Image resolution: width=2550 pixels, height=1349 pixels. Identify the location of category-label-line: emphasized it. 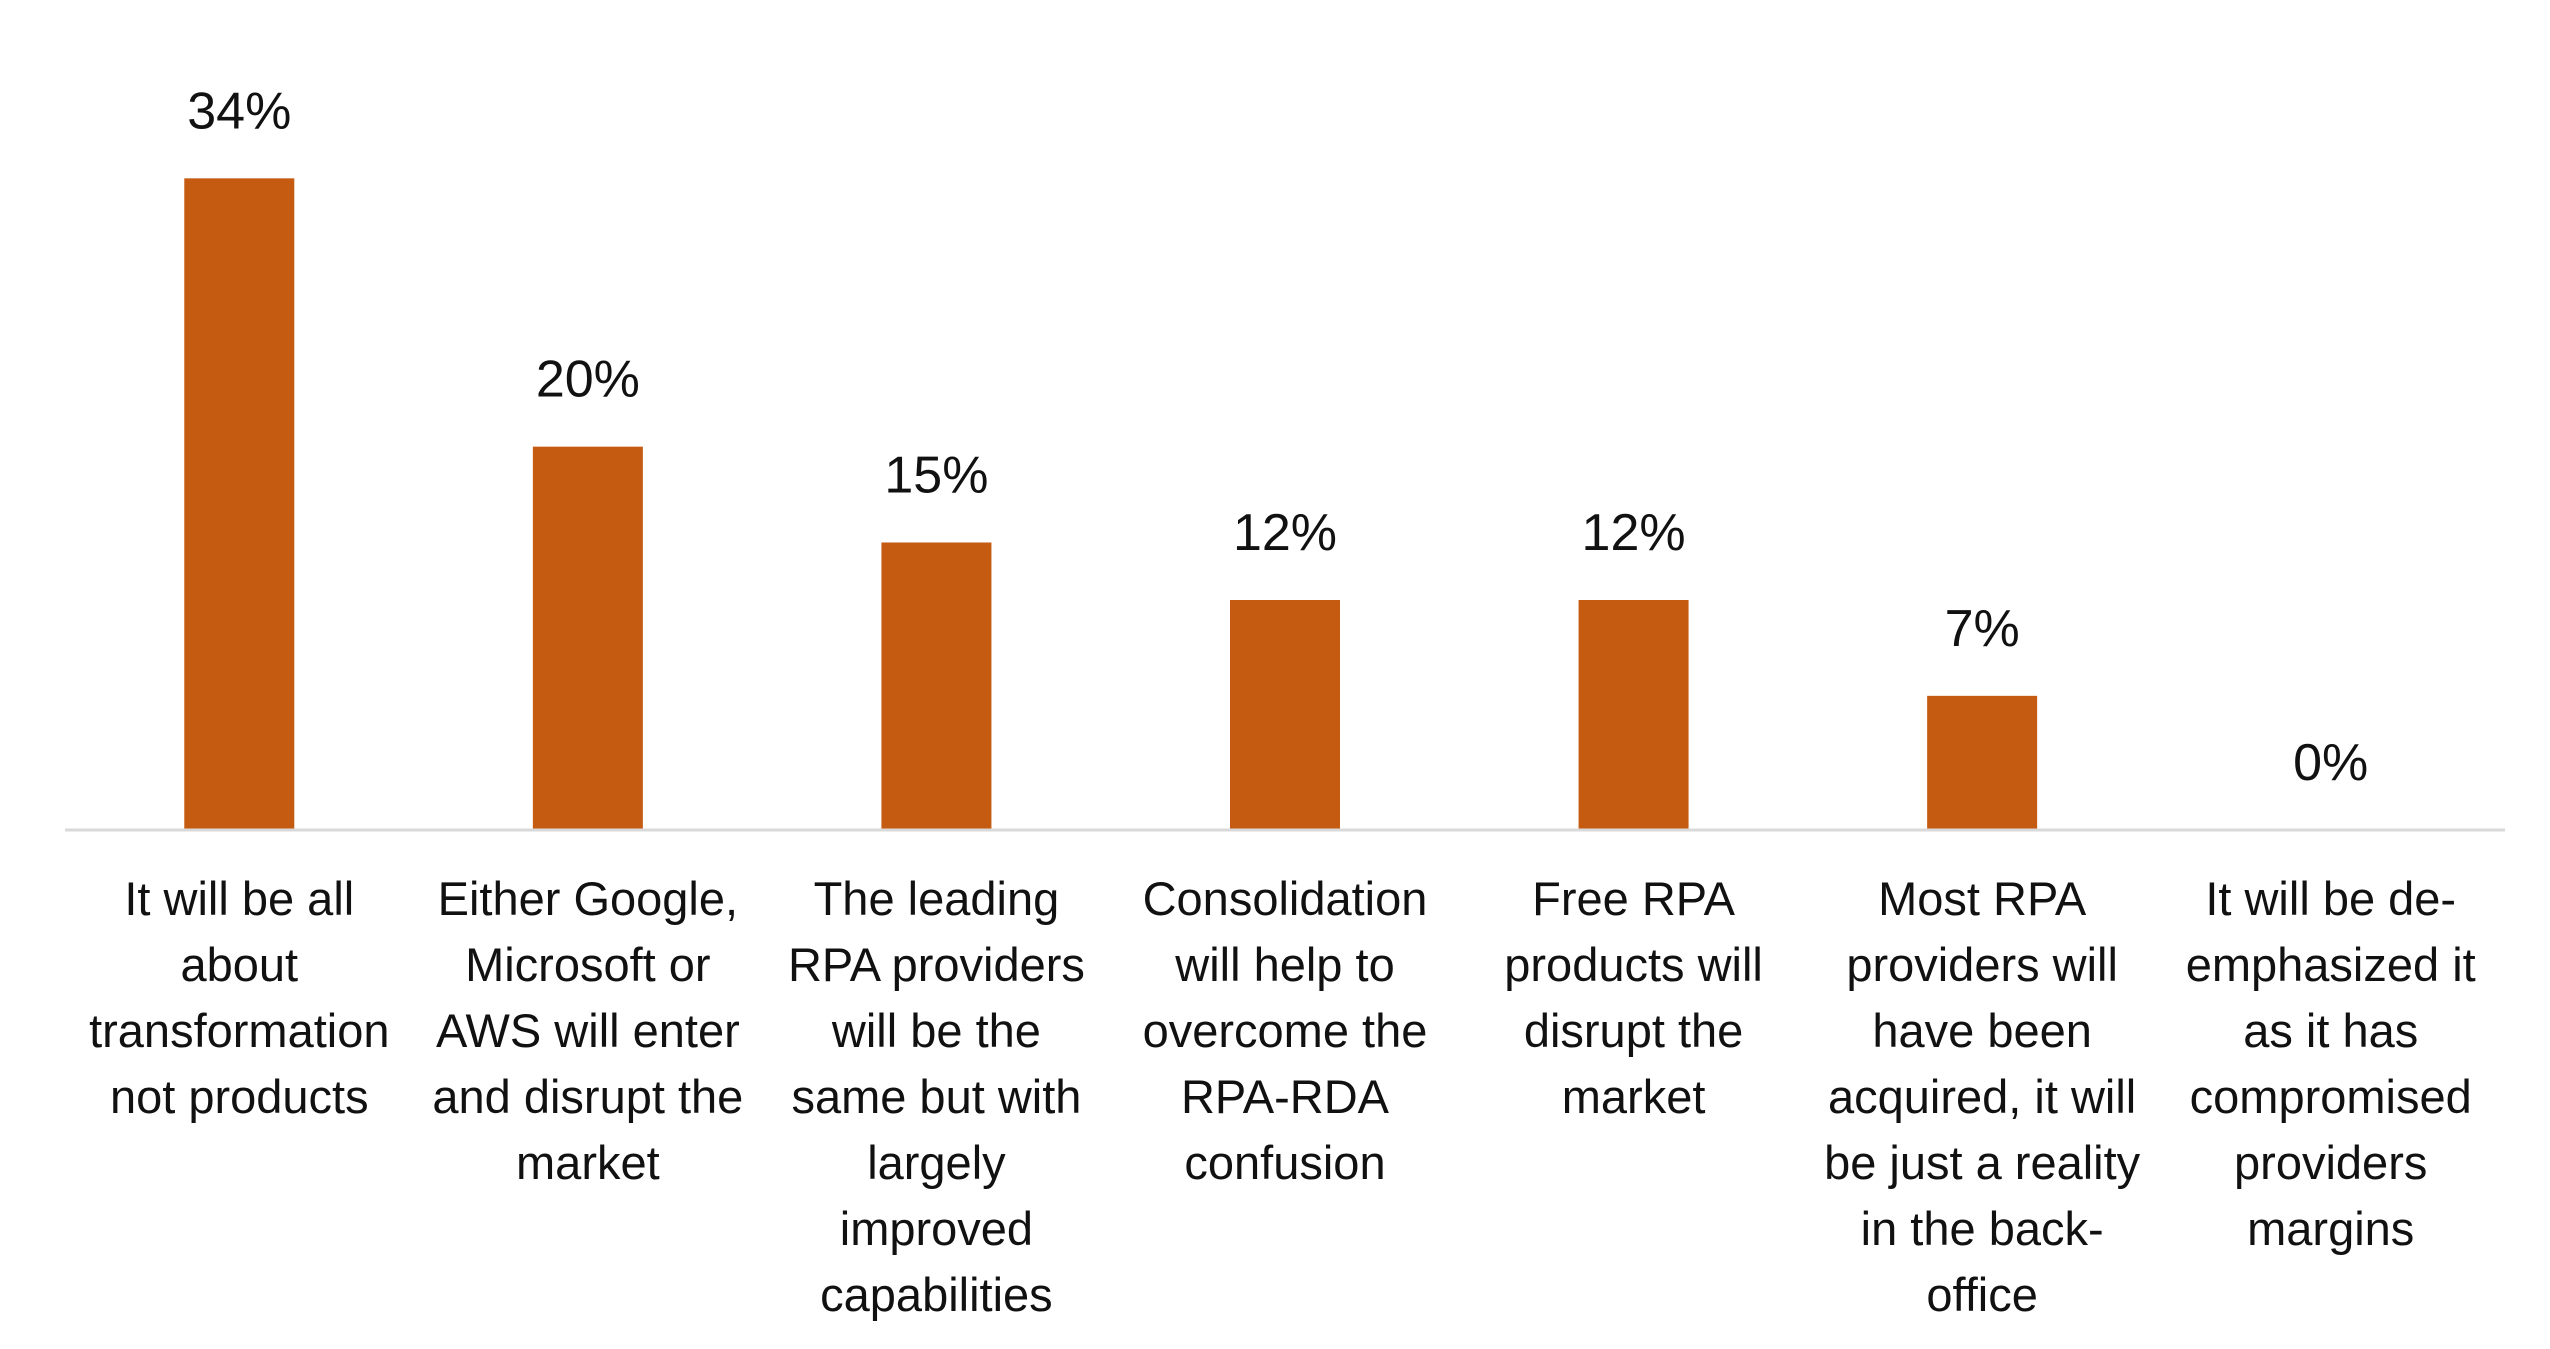
(2331, 964).